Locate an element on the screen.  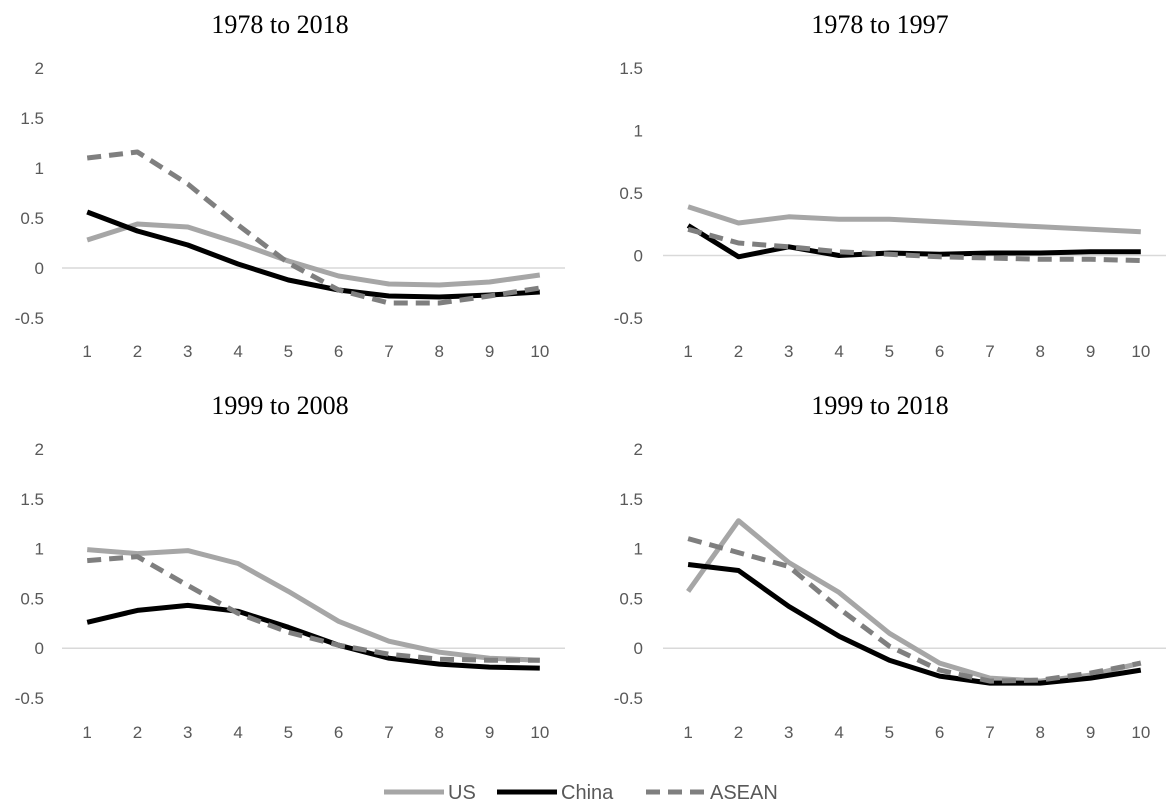
chart-title: 1999 to 2018 is located at coordinates (879, 405).